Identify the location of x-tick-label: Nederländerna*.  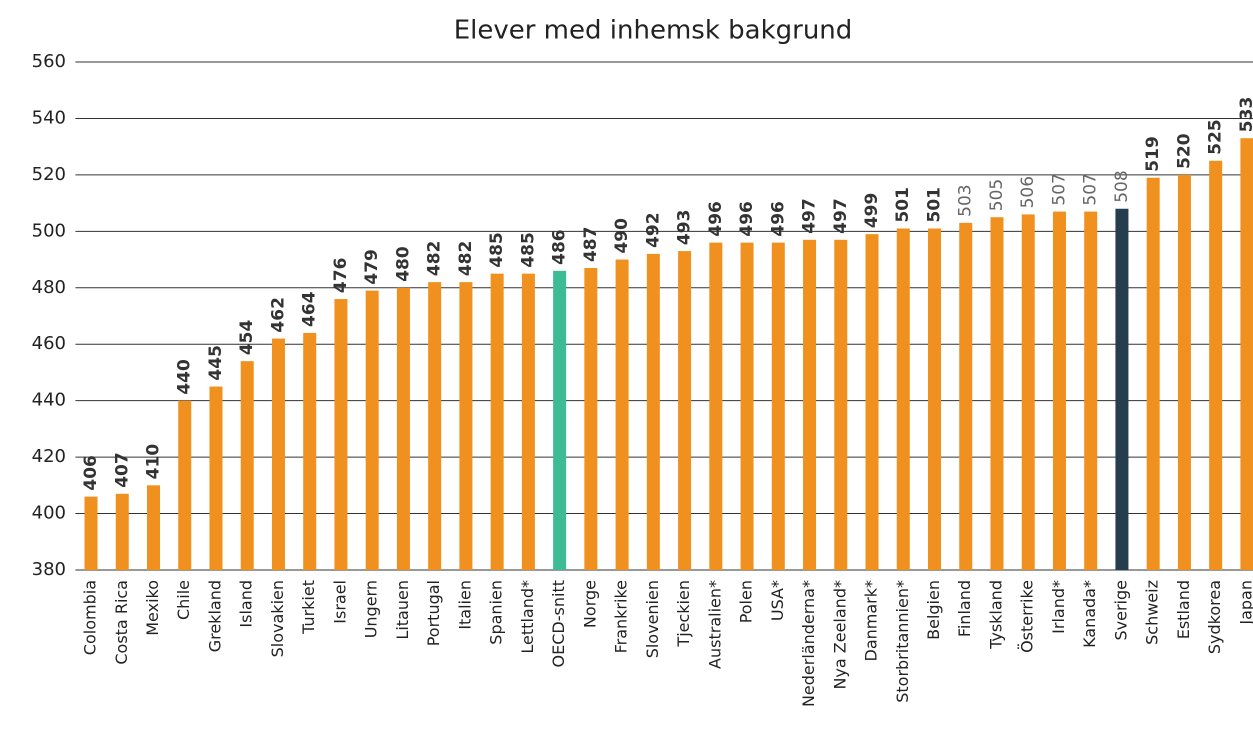
(808, 643).